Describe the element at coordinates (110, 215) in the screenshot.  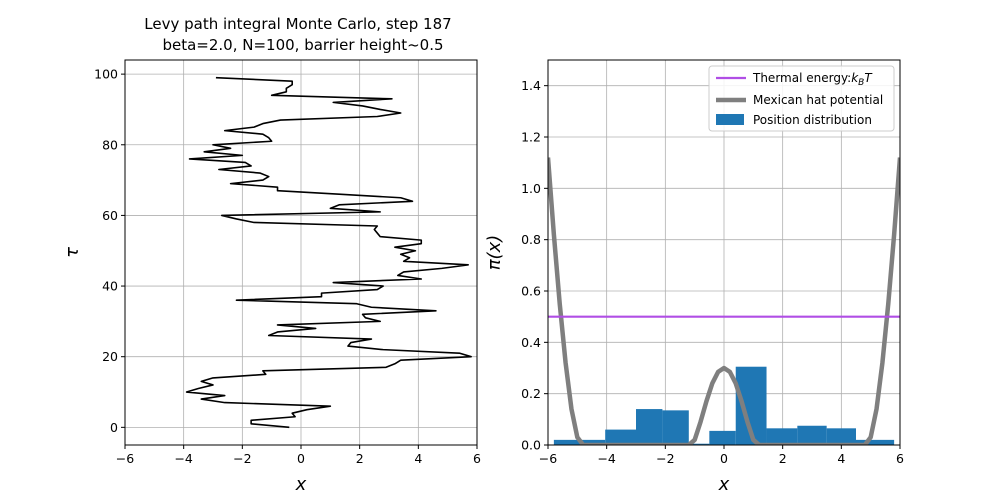
I see `y-tick-label: 60` at that location.